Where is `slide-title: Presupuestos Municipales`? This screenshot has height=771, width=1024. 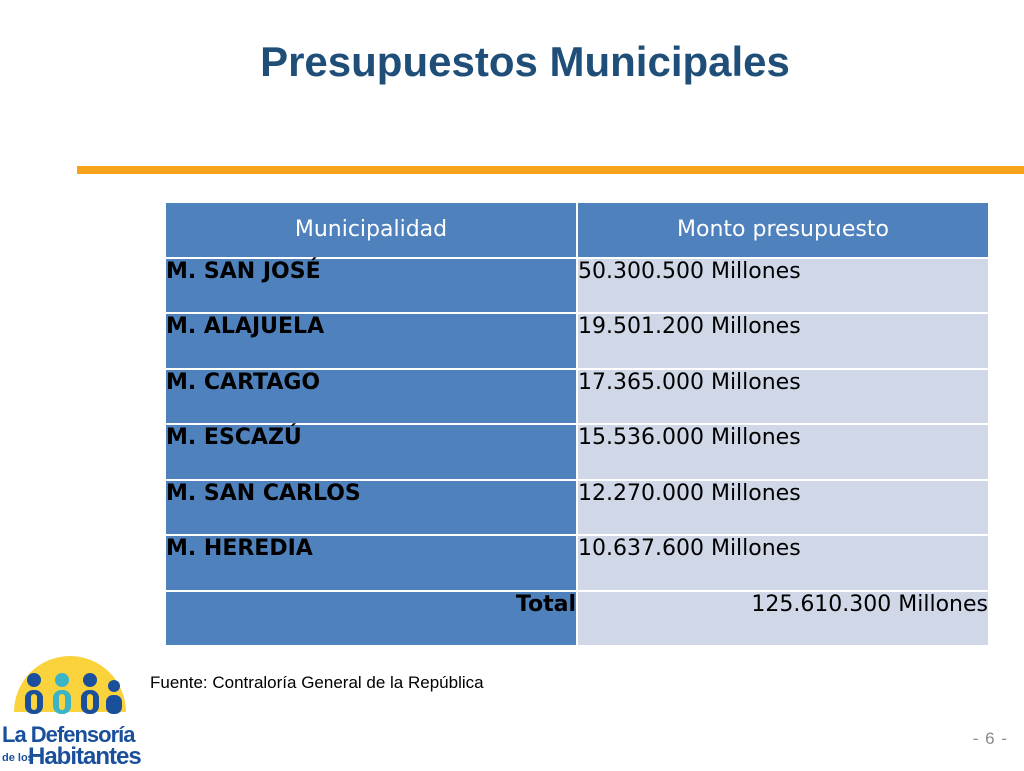 slide-title: Presupuestos Municipales is located at coordinates (525, 61).